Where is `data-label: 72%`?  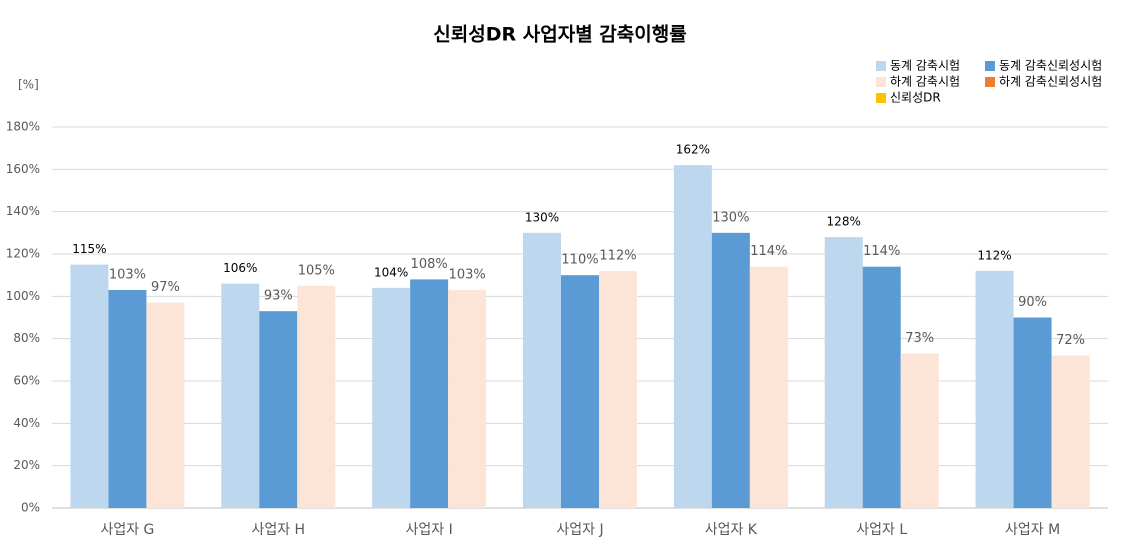
data-label: 72% is located at coordinates (1070, 340).